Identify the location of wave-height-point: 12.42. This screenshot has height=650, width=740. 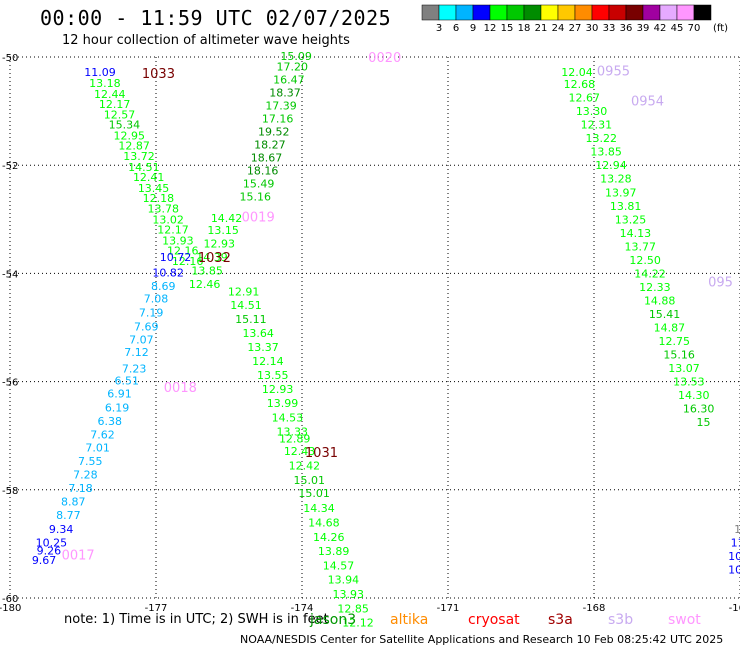
(305, 465).